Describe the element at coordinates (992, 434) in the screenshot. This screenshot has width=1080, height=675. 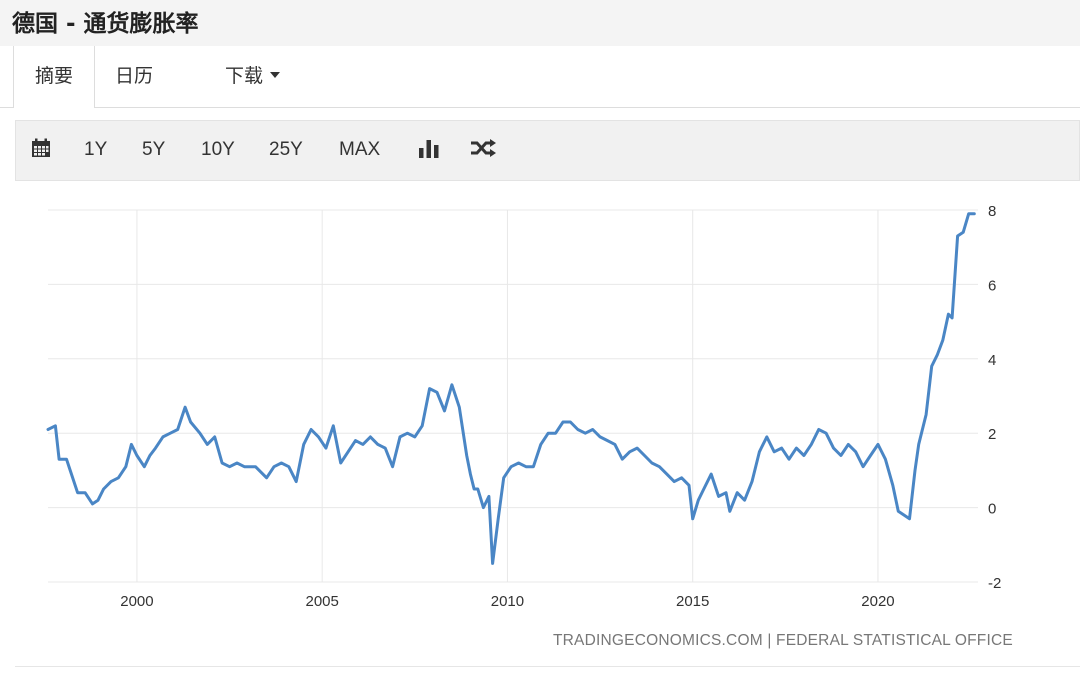
I see `y-tick-label: 2` at that location.